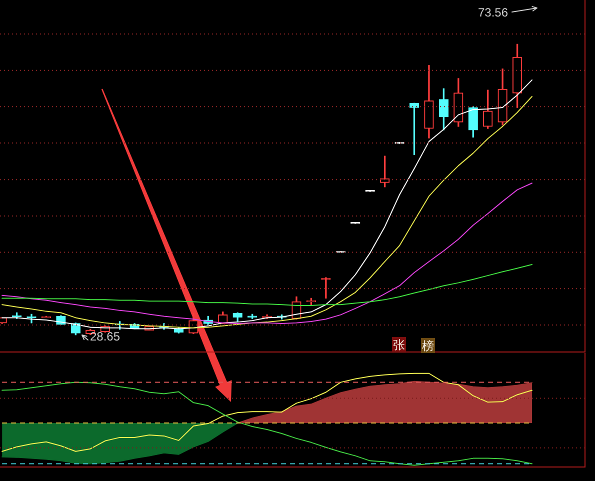 This screenshot has height=481, width=595. I want to click on text: 73.56, so click(493, 12).